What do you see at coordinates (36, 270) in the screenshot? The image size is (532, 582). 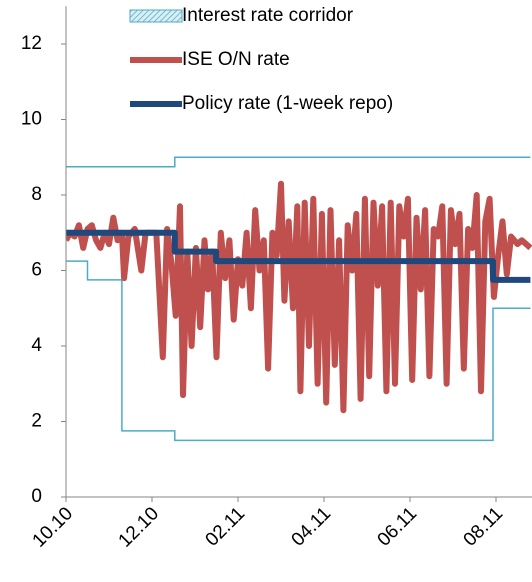 I see `y-tick-label: 6` at bounding box center [36, 270].